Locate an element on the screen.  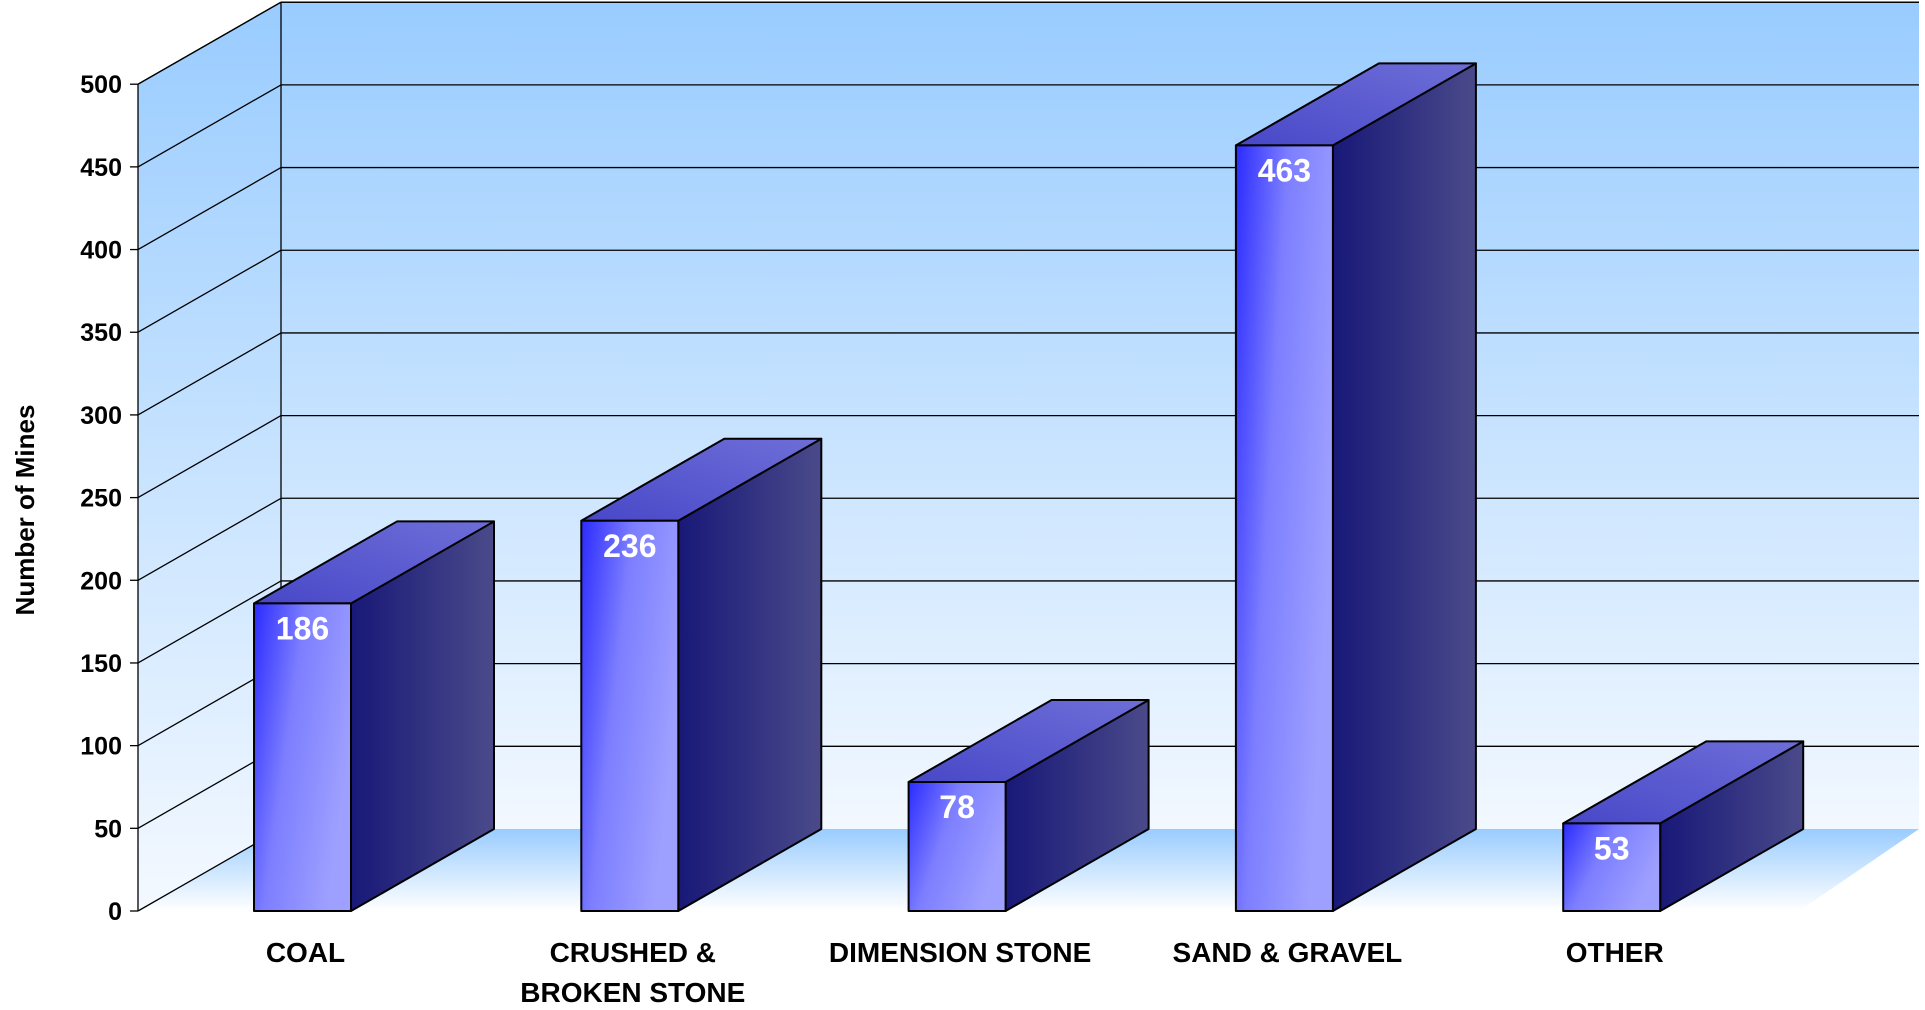
y-tick-label: 100 is located at coordinates (101, 747).